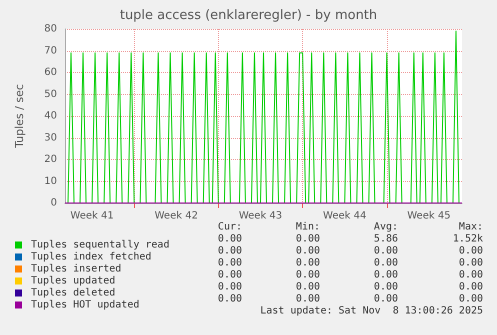 The width and height of the screenshot is (497, 335). I want to click on x-tick-label: Week 43, so click(260, 216).